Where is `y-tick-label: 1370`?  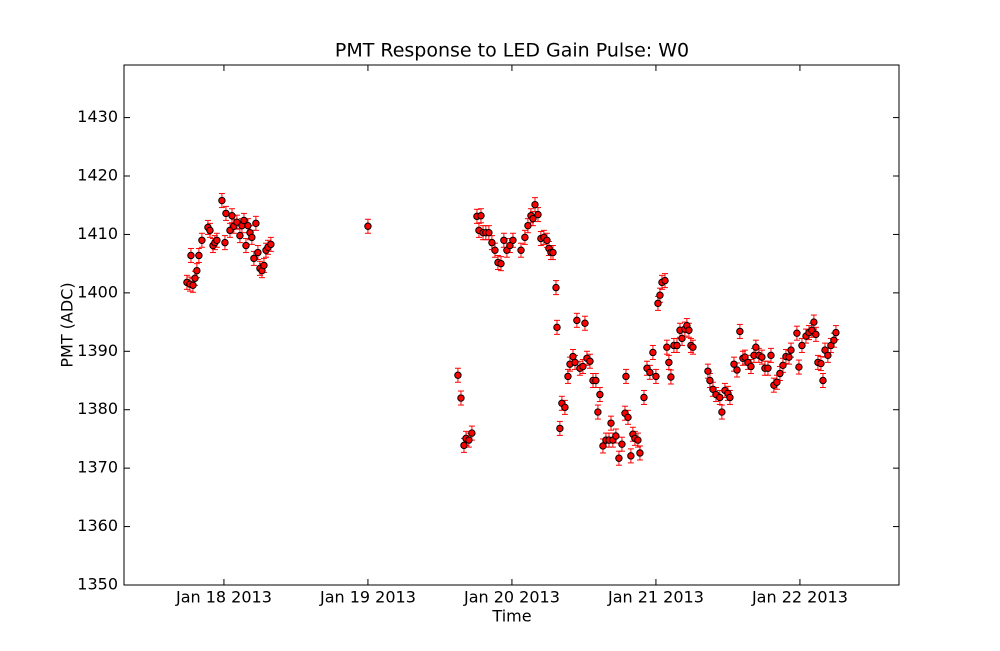
y-tick-label: 1370 is located at coordinates (97, 467).